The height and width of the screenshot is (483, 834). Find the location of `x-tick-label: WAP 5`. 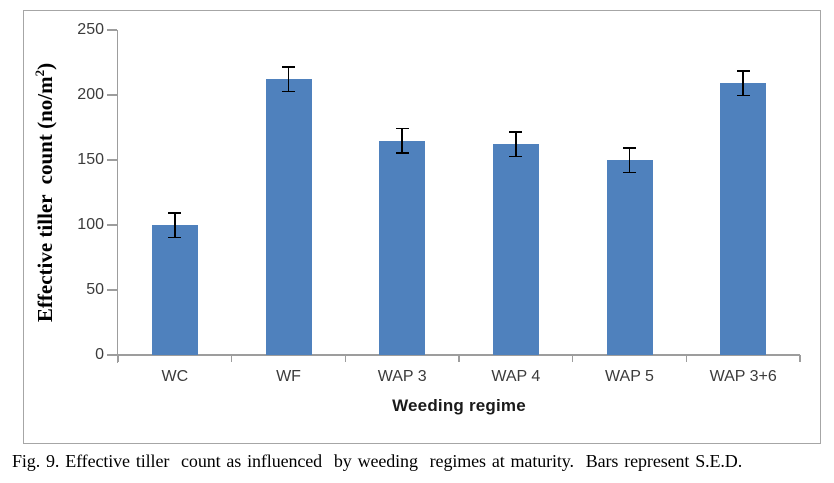

x-tick-label: WAP 5 is located at coordinates (629, 376).